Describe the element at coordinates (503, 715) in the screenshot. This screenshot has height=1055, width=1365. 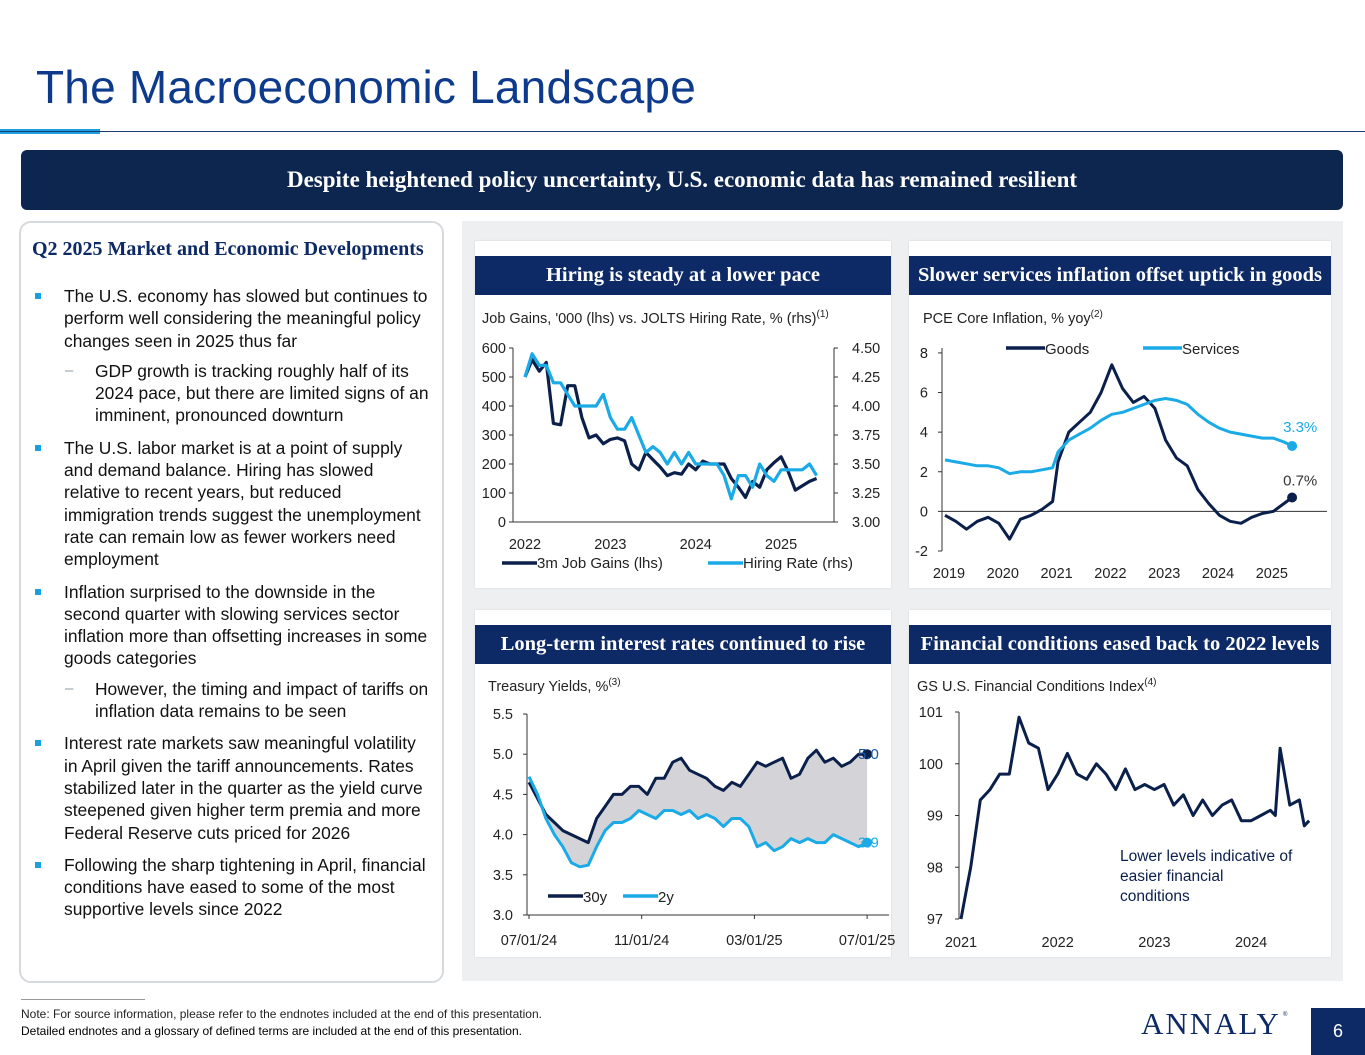
I see `y-tick-label: 5.5` at that location.